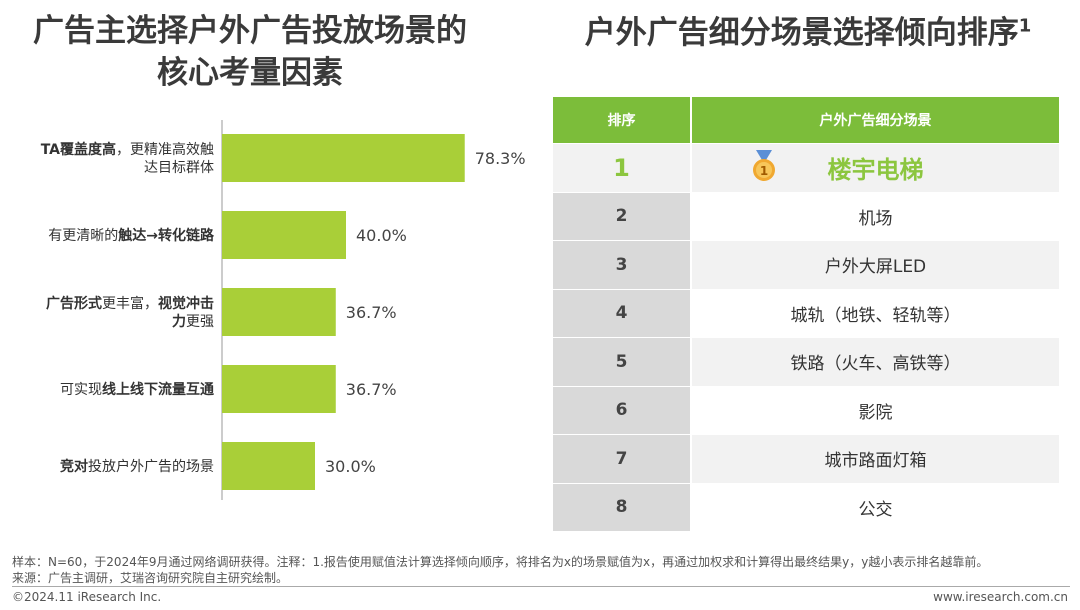 The width and height of the screenshot is (1080, 610). What do you see at coordinates (621, 216) in the screenshot?
I see `rank-cell: 2` at bounding box center [621, 216].